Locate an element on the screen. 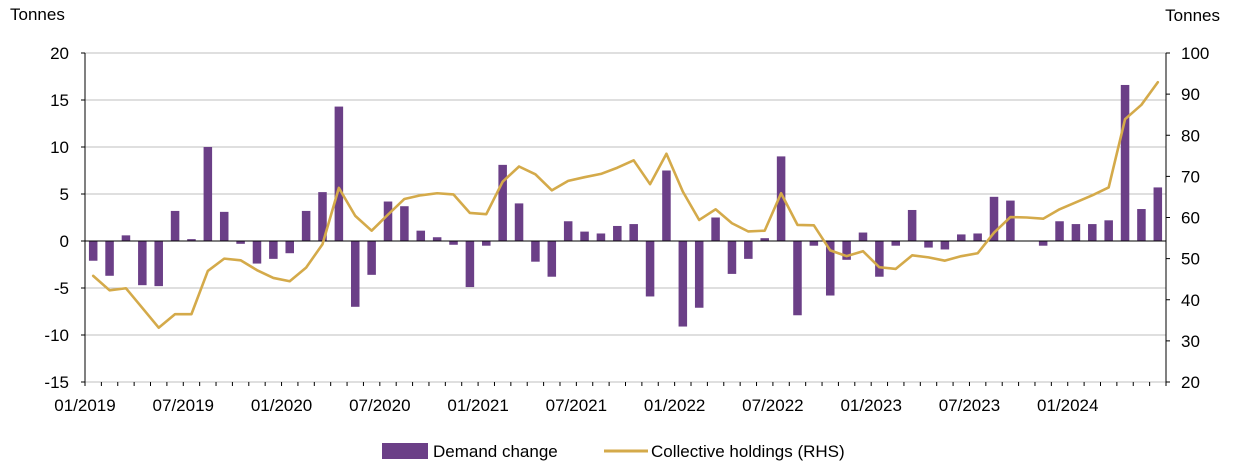 The image size is (1236, 475). right-tick-label: 70 is located at coordinates (1190, 176).